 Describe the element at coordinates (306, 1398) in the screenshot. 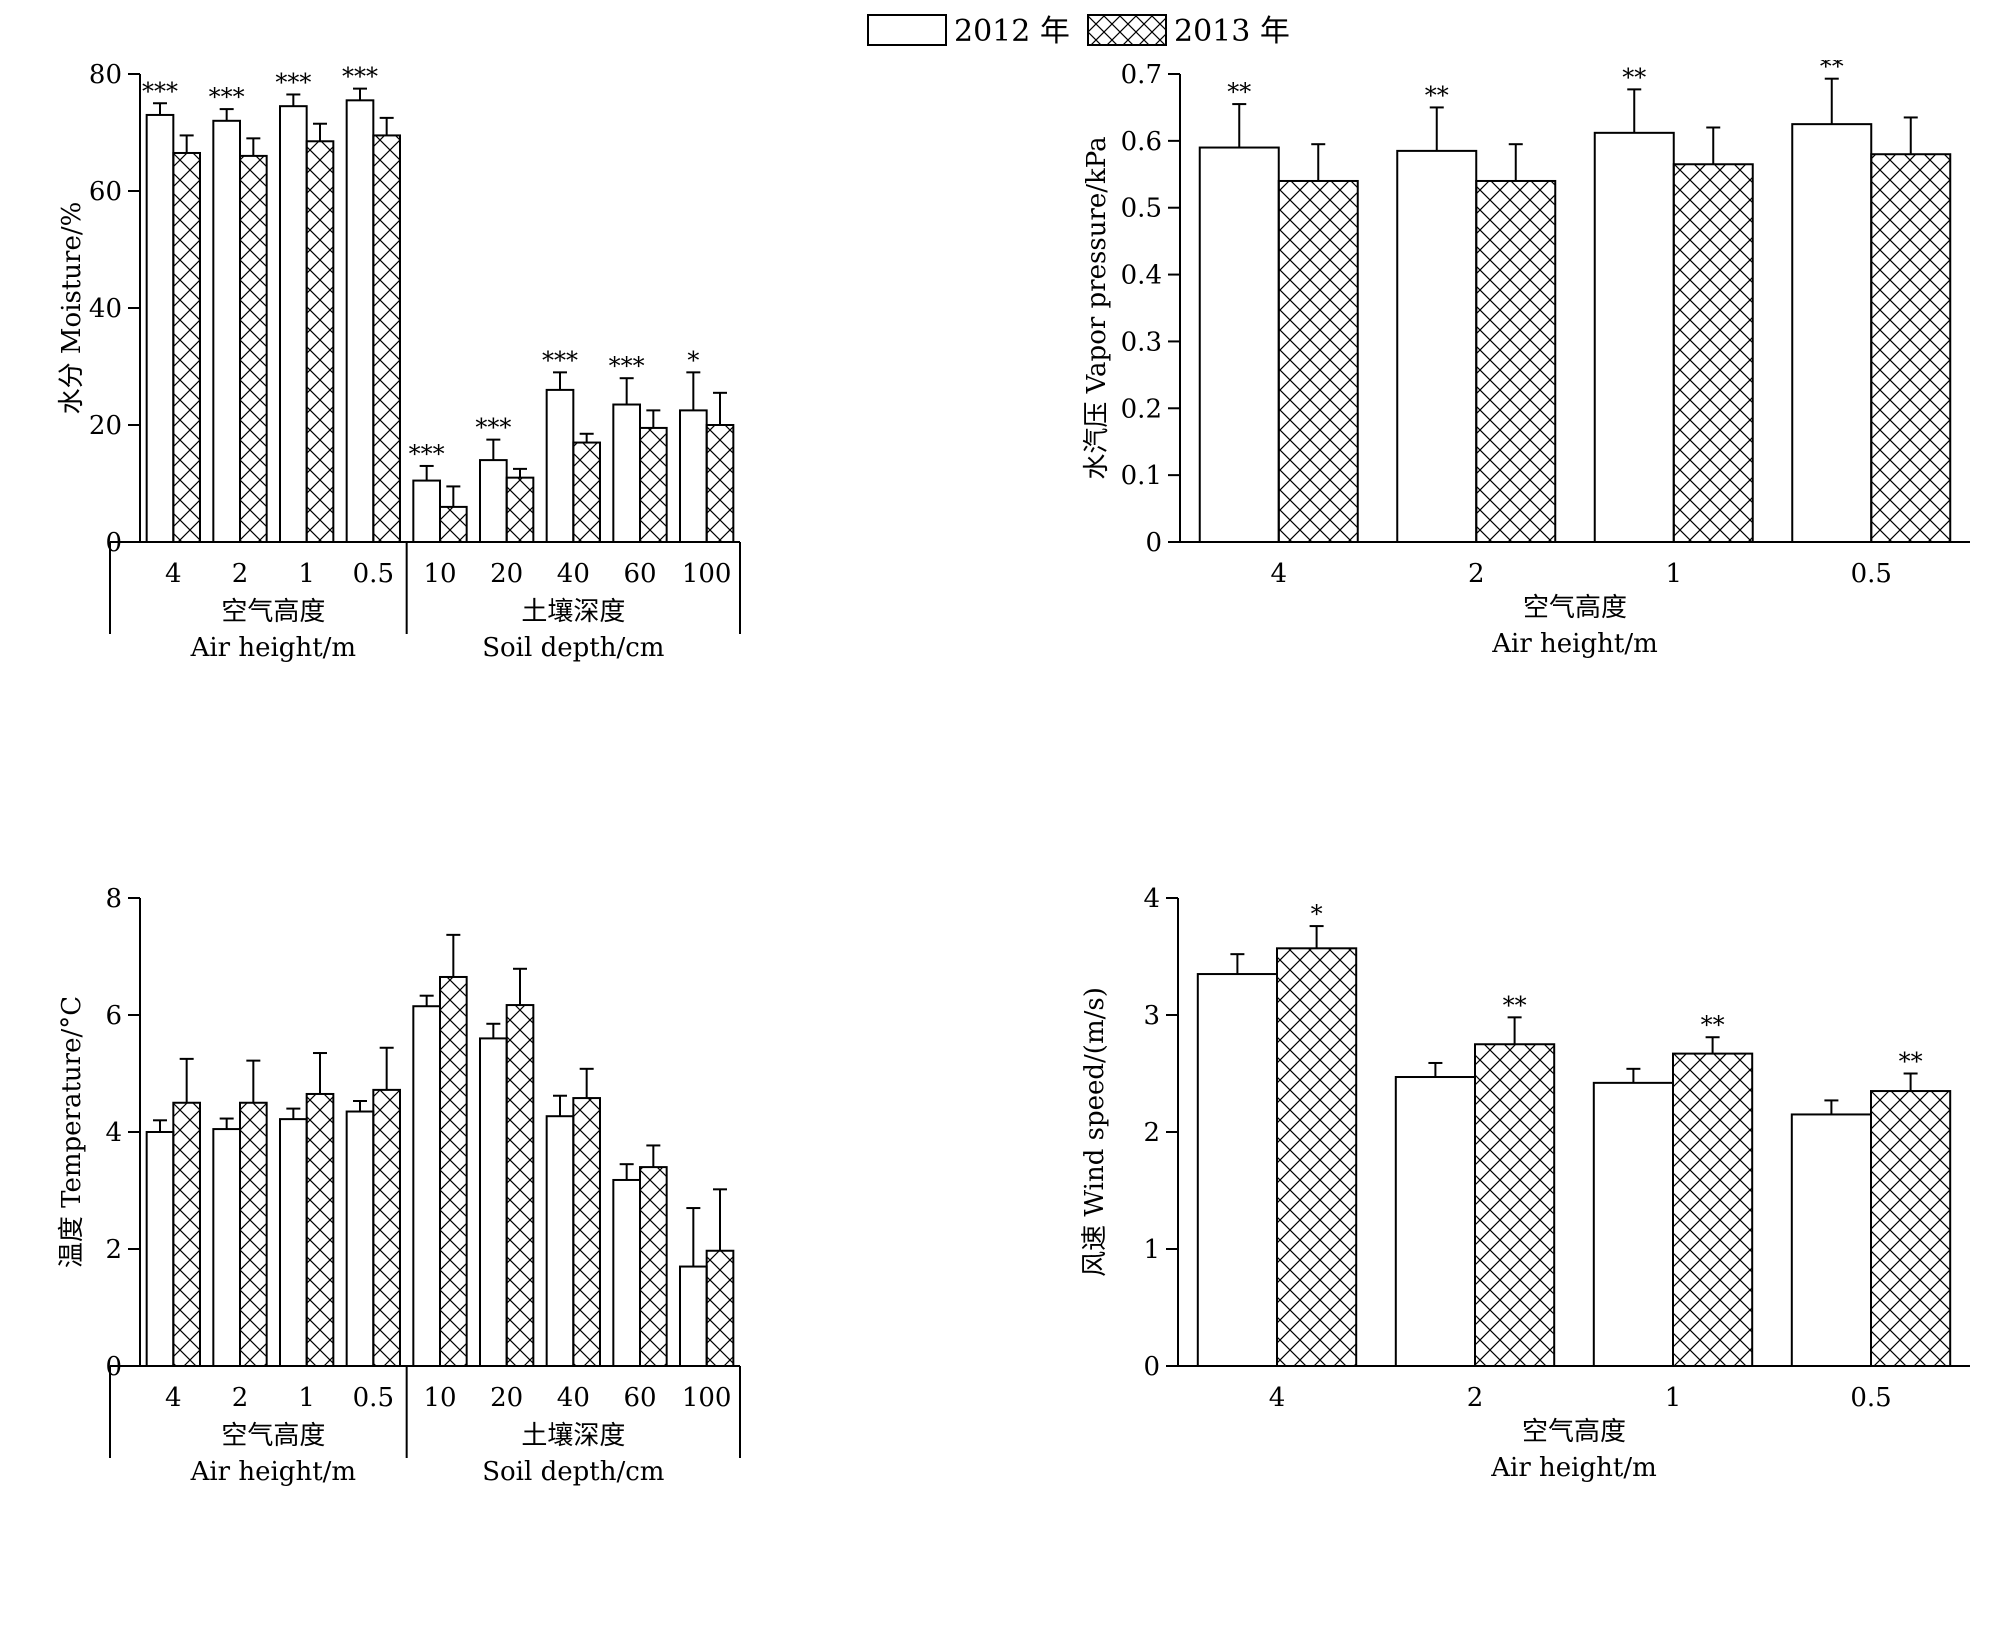

I see `temperature-x-tick-label: 1` at that location.